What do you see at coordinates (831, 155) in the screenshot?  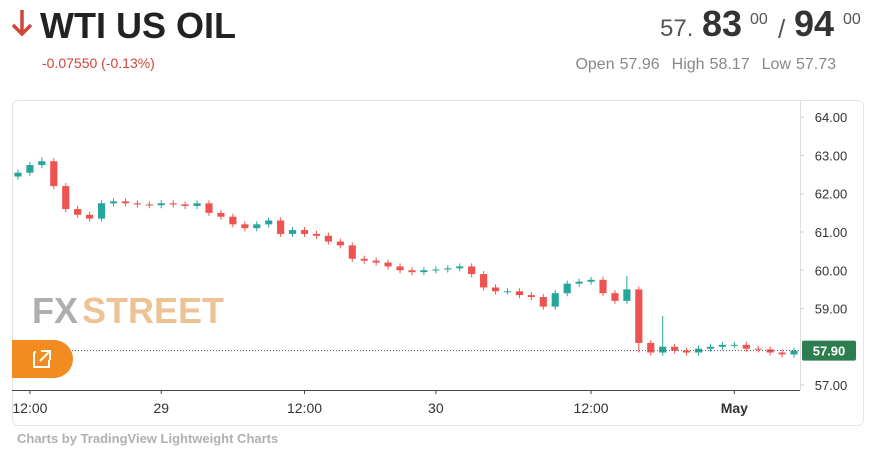 I see `y-tick-label: 63.00` at bounding box center [831, 155].